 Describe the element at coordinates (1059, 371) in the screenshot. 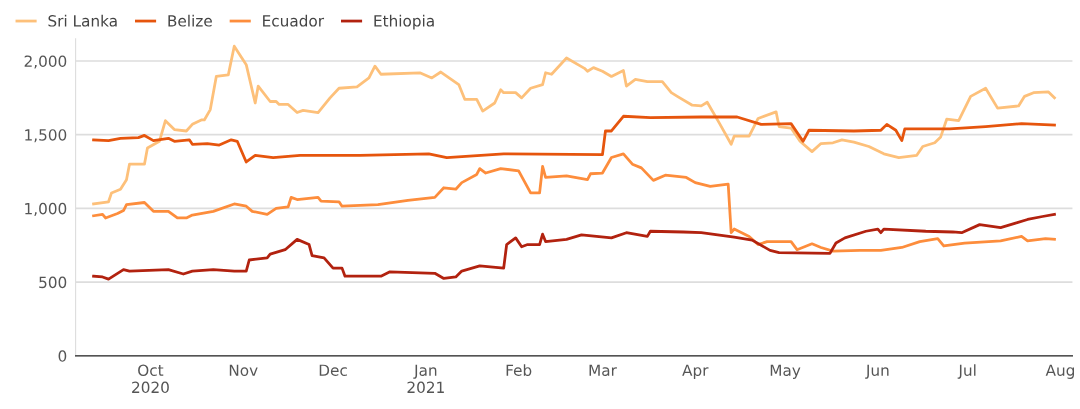

I see `x-tick-label: Aug` at that location.